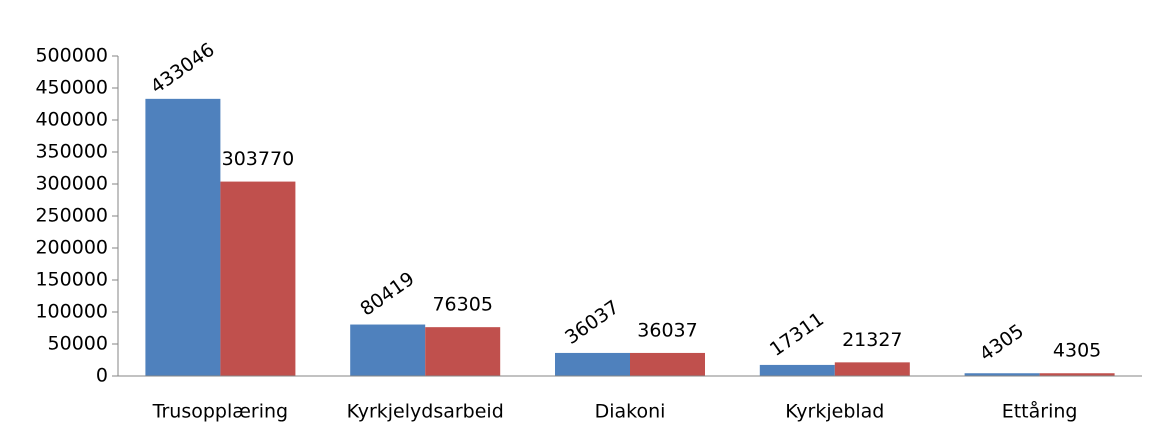 This screenshot has width=1164, height=434. What do you see at coordinates (71, 88) in the screenshot?
I see `y-tick-label: 450000` at bounding box center [71, 88].